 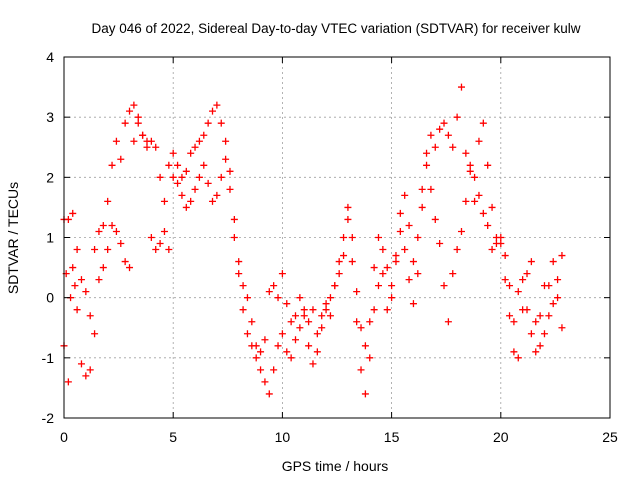 What do you see at coordinates (392, 437) in the screenshot?
I see `x-tick-label: 15` at bounding box center [392, 437].